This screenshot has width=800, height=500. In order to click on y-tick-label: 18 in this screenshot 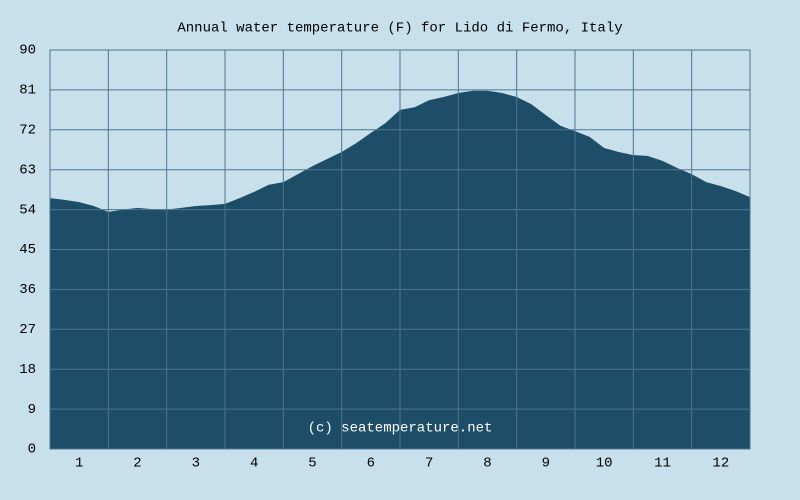, I will do `click(27, 370)`.